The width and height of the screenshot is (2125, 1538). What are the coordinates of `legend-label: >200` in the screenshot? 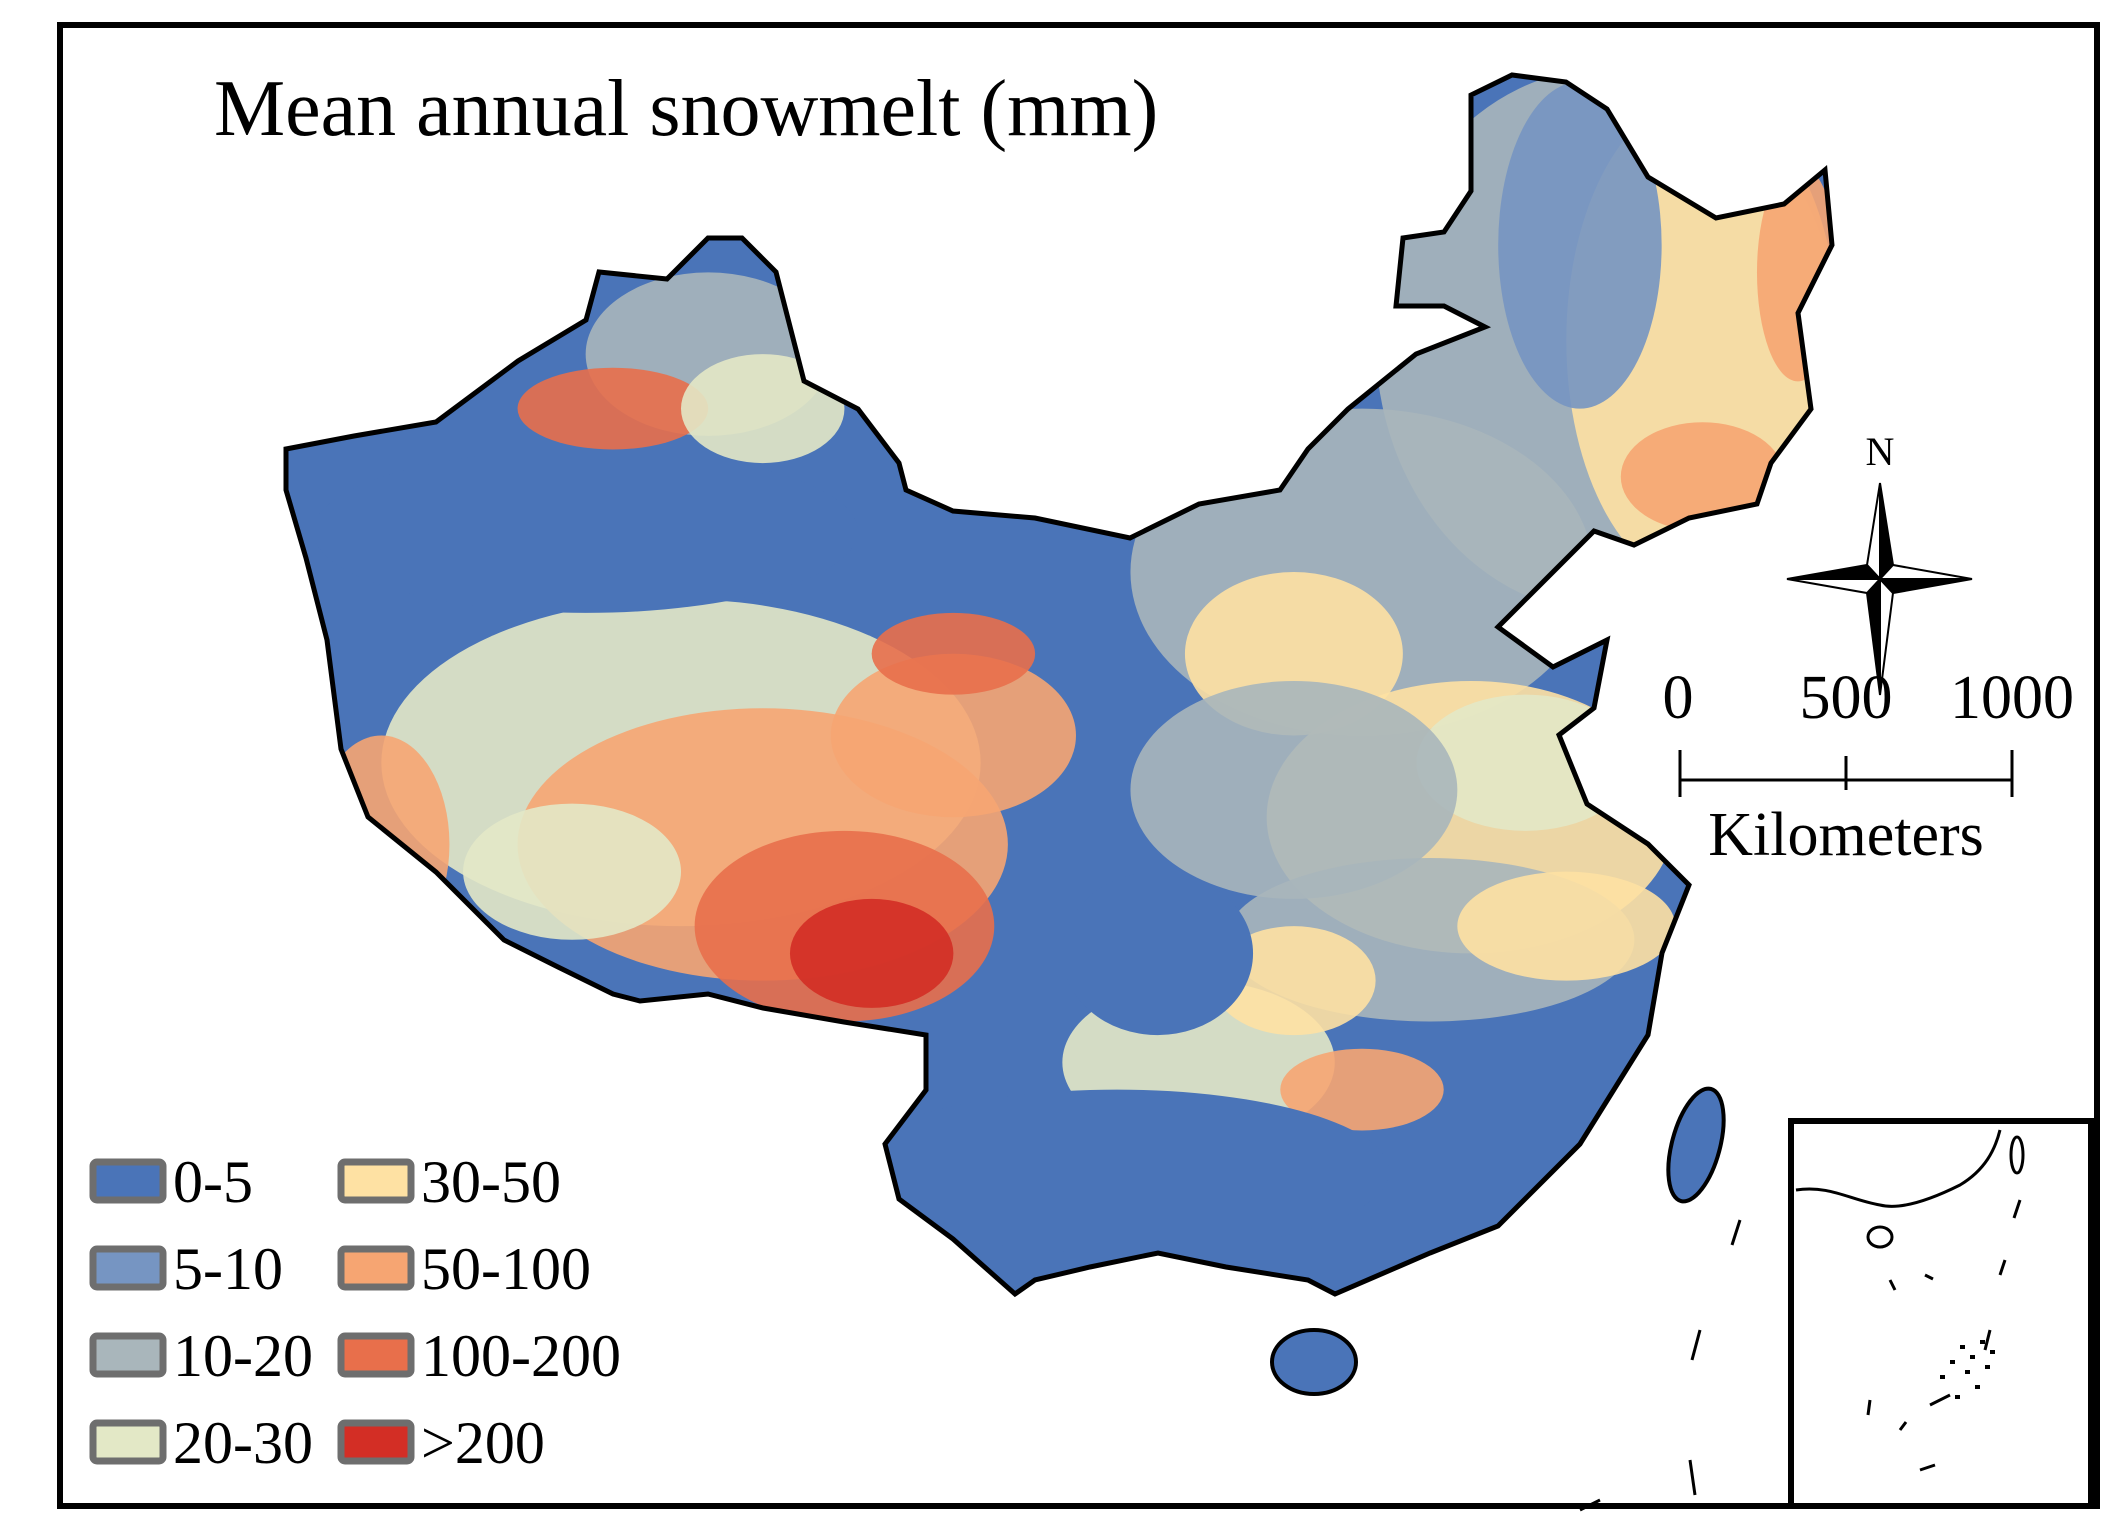 It's located at (483, 1443).